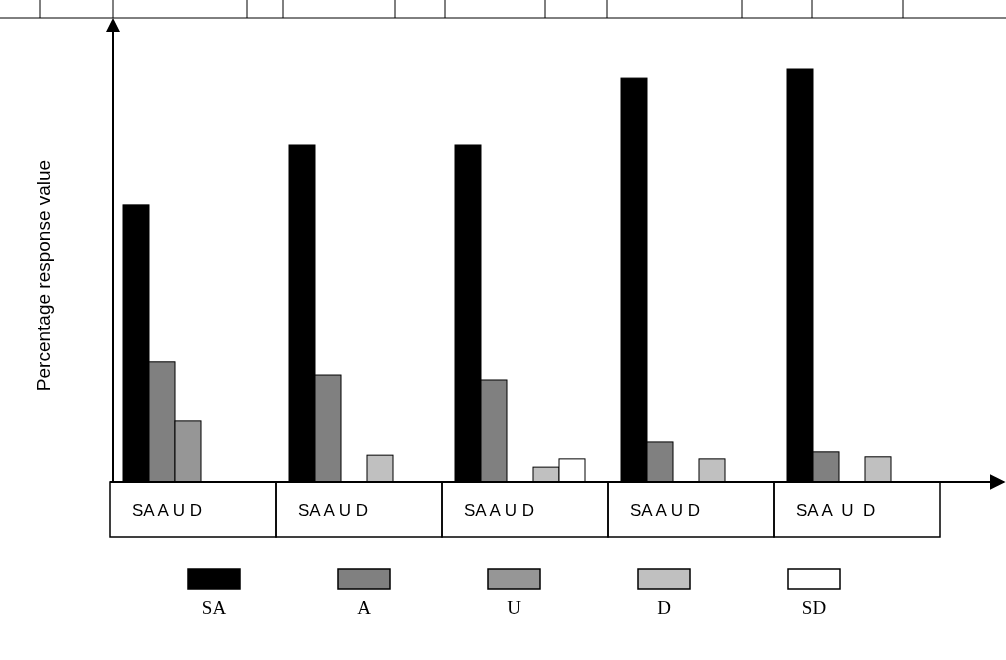 The width and height of the screenshot is (1006, 660). I want to click on legend-label: D, so click(664, 607).